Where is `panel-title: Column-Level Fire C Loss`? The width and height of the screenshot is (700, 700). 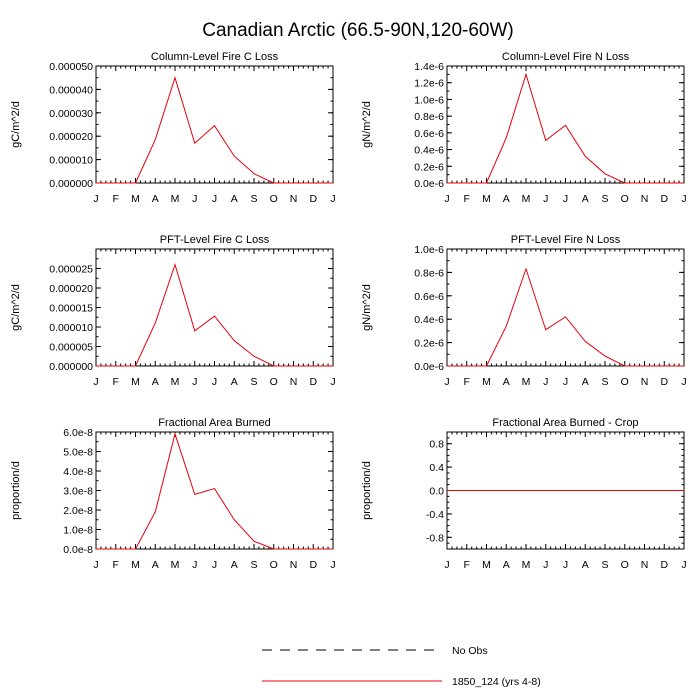 panel-title: Column-Level Fire C Loss is located at coordinates (215, 57).